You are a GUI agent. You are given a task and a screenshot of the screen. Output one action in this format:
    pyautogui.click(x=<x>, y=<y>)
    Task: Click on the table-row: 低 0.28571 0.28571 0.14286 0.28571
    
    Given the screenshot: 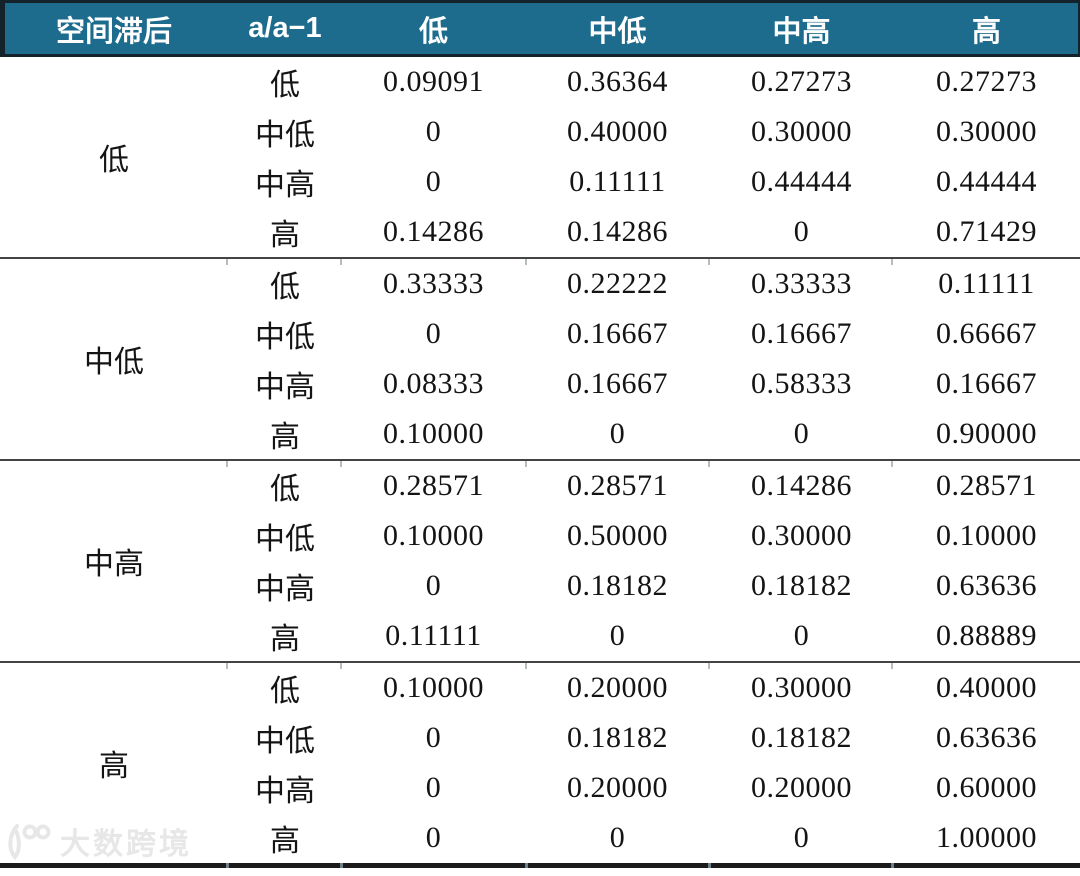 What is the action you would take?
    pyautogui.click(x=540, y=486)
    